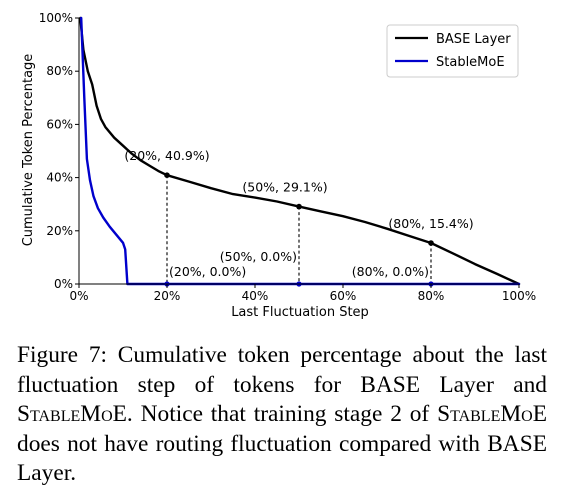 This screenshot has width=561, height=491. Describe the element at coordinates (167, 296) in the screenshot. I see `x-tick-label: 20%` at that location.